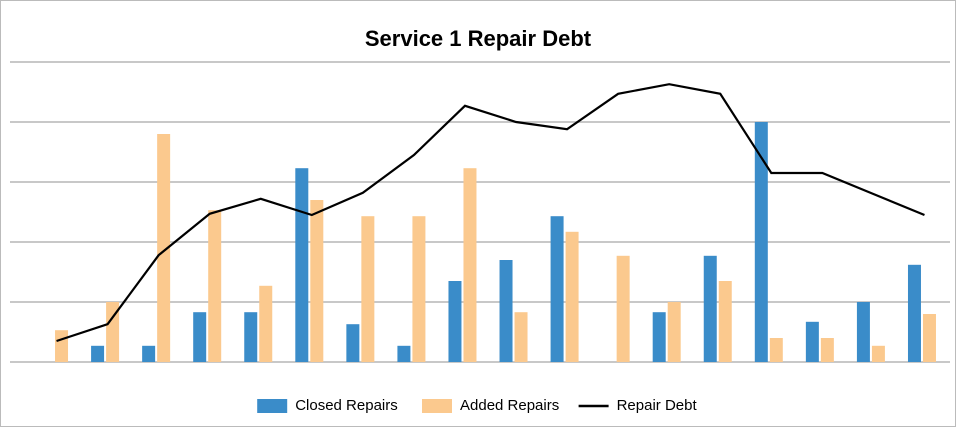  What do you see at coordinates (478, 38) in the screenshot?
I see `chart-title: Service 1 Repair Debt` at bounding box center [478, 38].